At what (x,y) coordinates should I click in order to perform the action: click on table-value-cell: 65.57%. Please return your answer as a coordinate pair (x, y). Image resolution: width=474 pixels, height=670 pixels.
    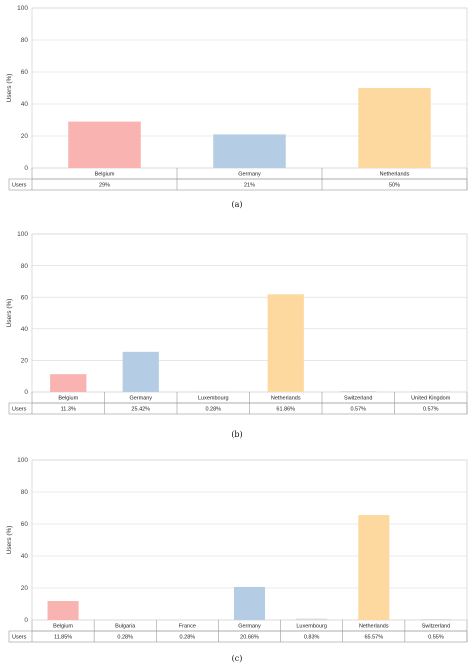
    Looking at the image, I should click on (373, 638).